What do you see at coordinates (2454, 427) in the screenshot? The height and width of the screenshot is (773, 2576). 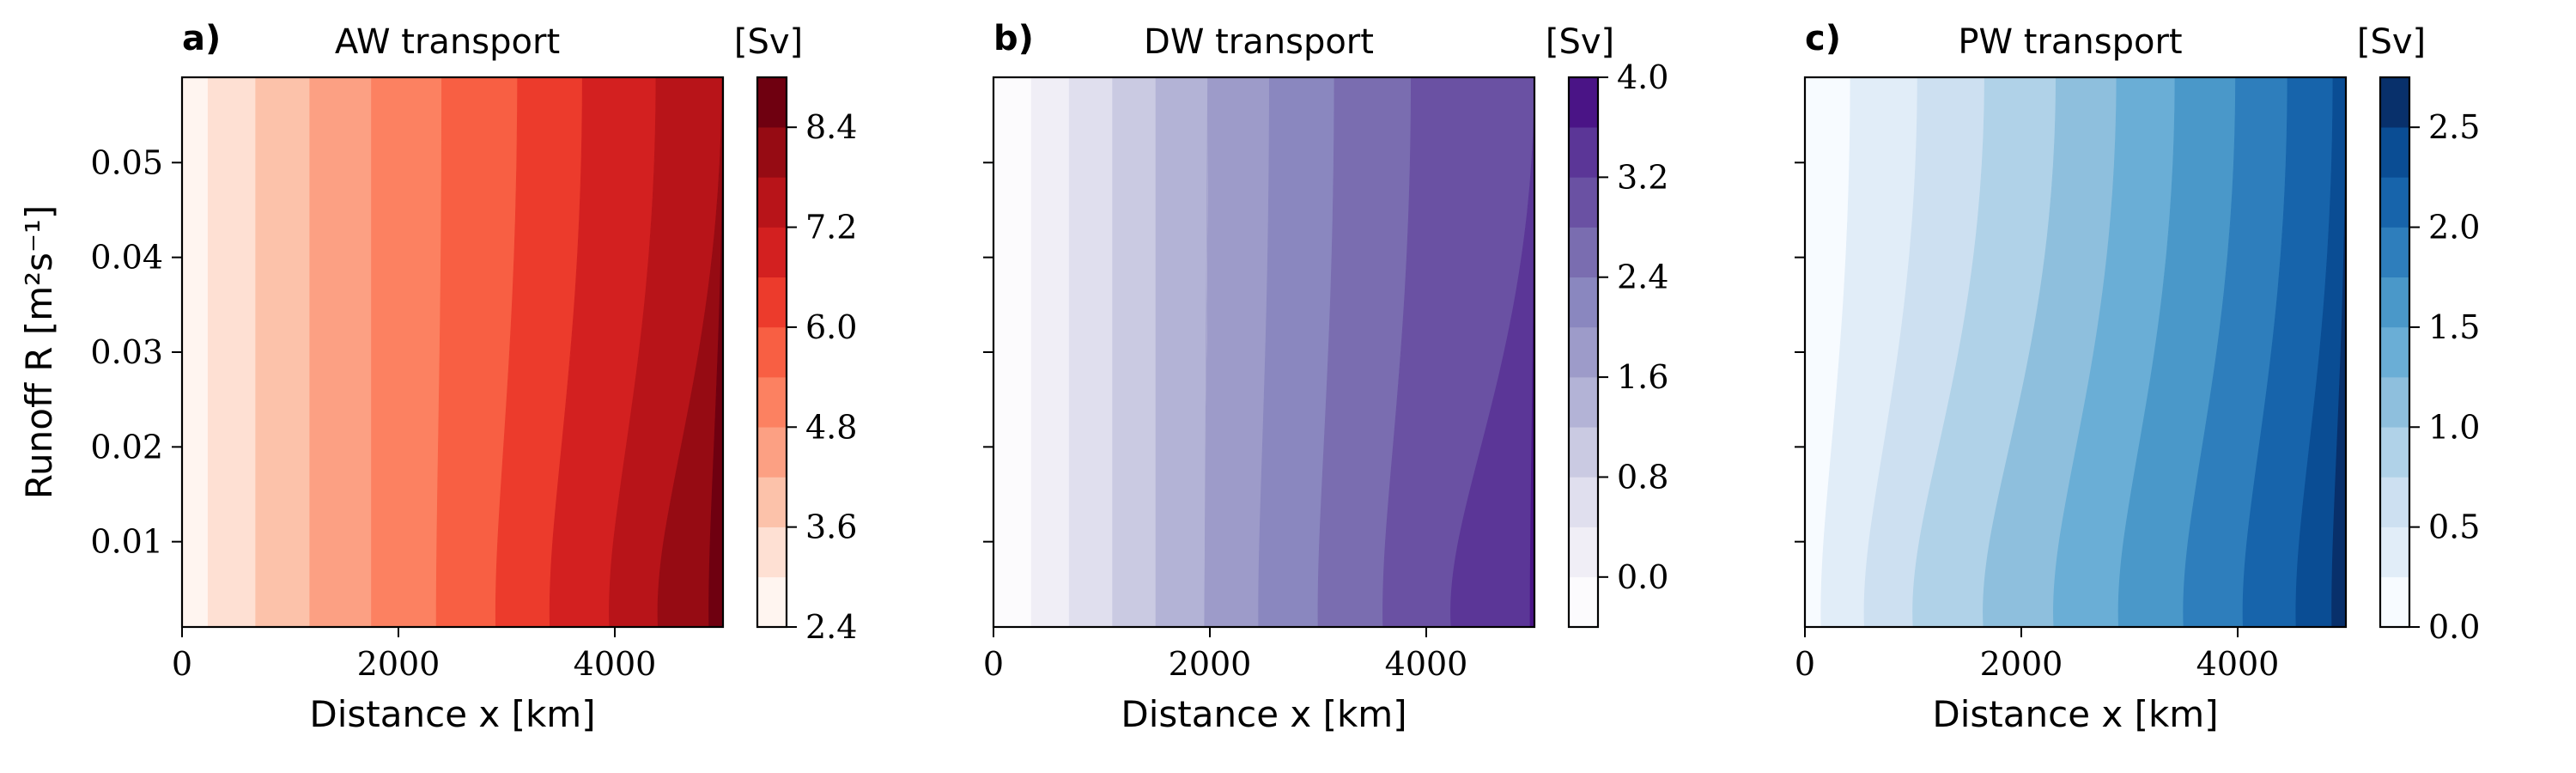 I see `colorbar-tick-label: 1.0` at bounding box center [2454, 427].